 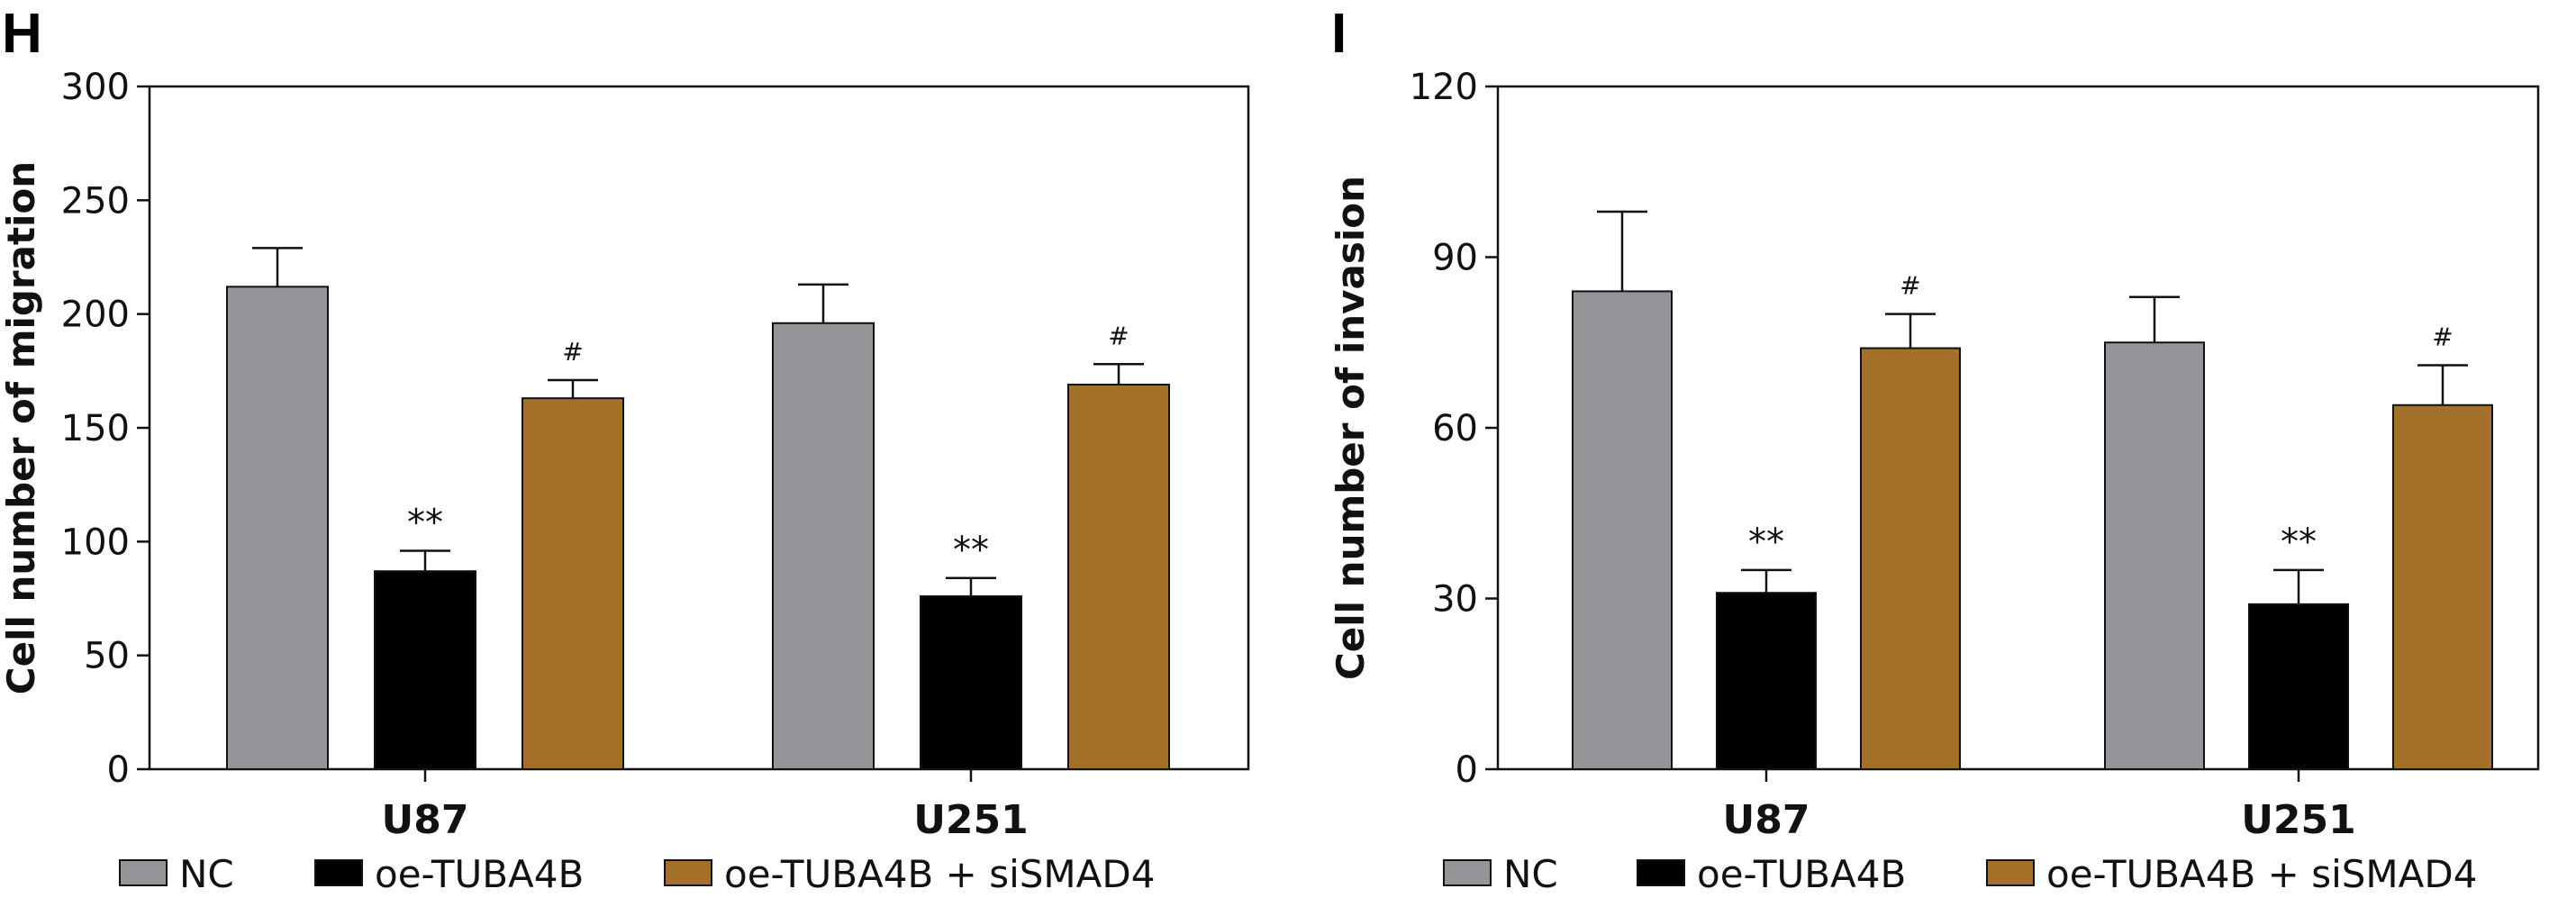 What do you see at coordinates (1455, 600) in the screenshot?
I see `y-tick-label: 30` at bounding box center [1455, 600].